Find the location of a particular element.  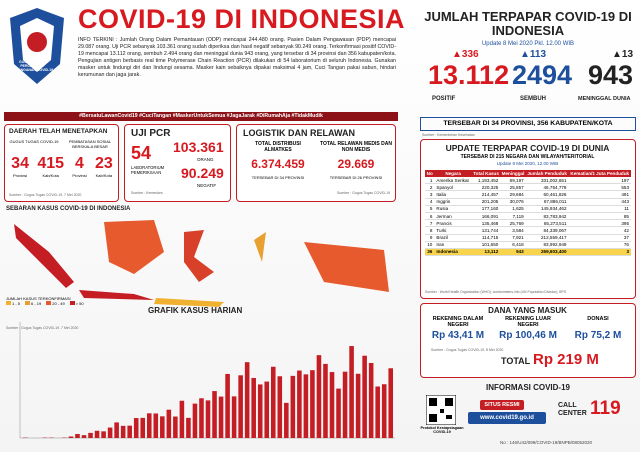

label: TOTAL DISTRIBUSI ALMATKES is located at coordinates (278, 147).